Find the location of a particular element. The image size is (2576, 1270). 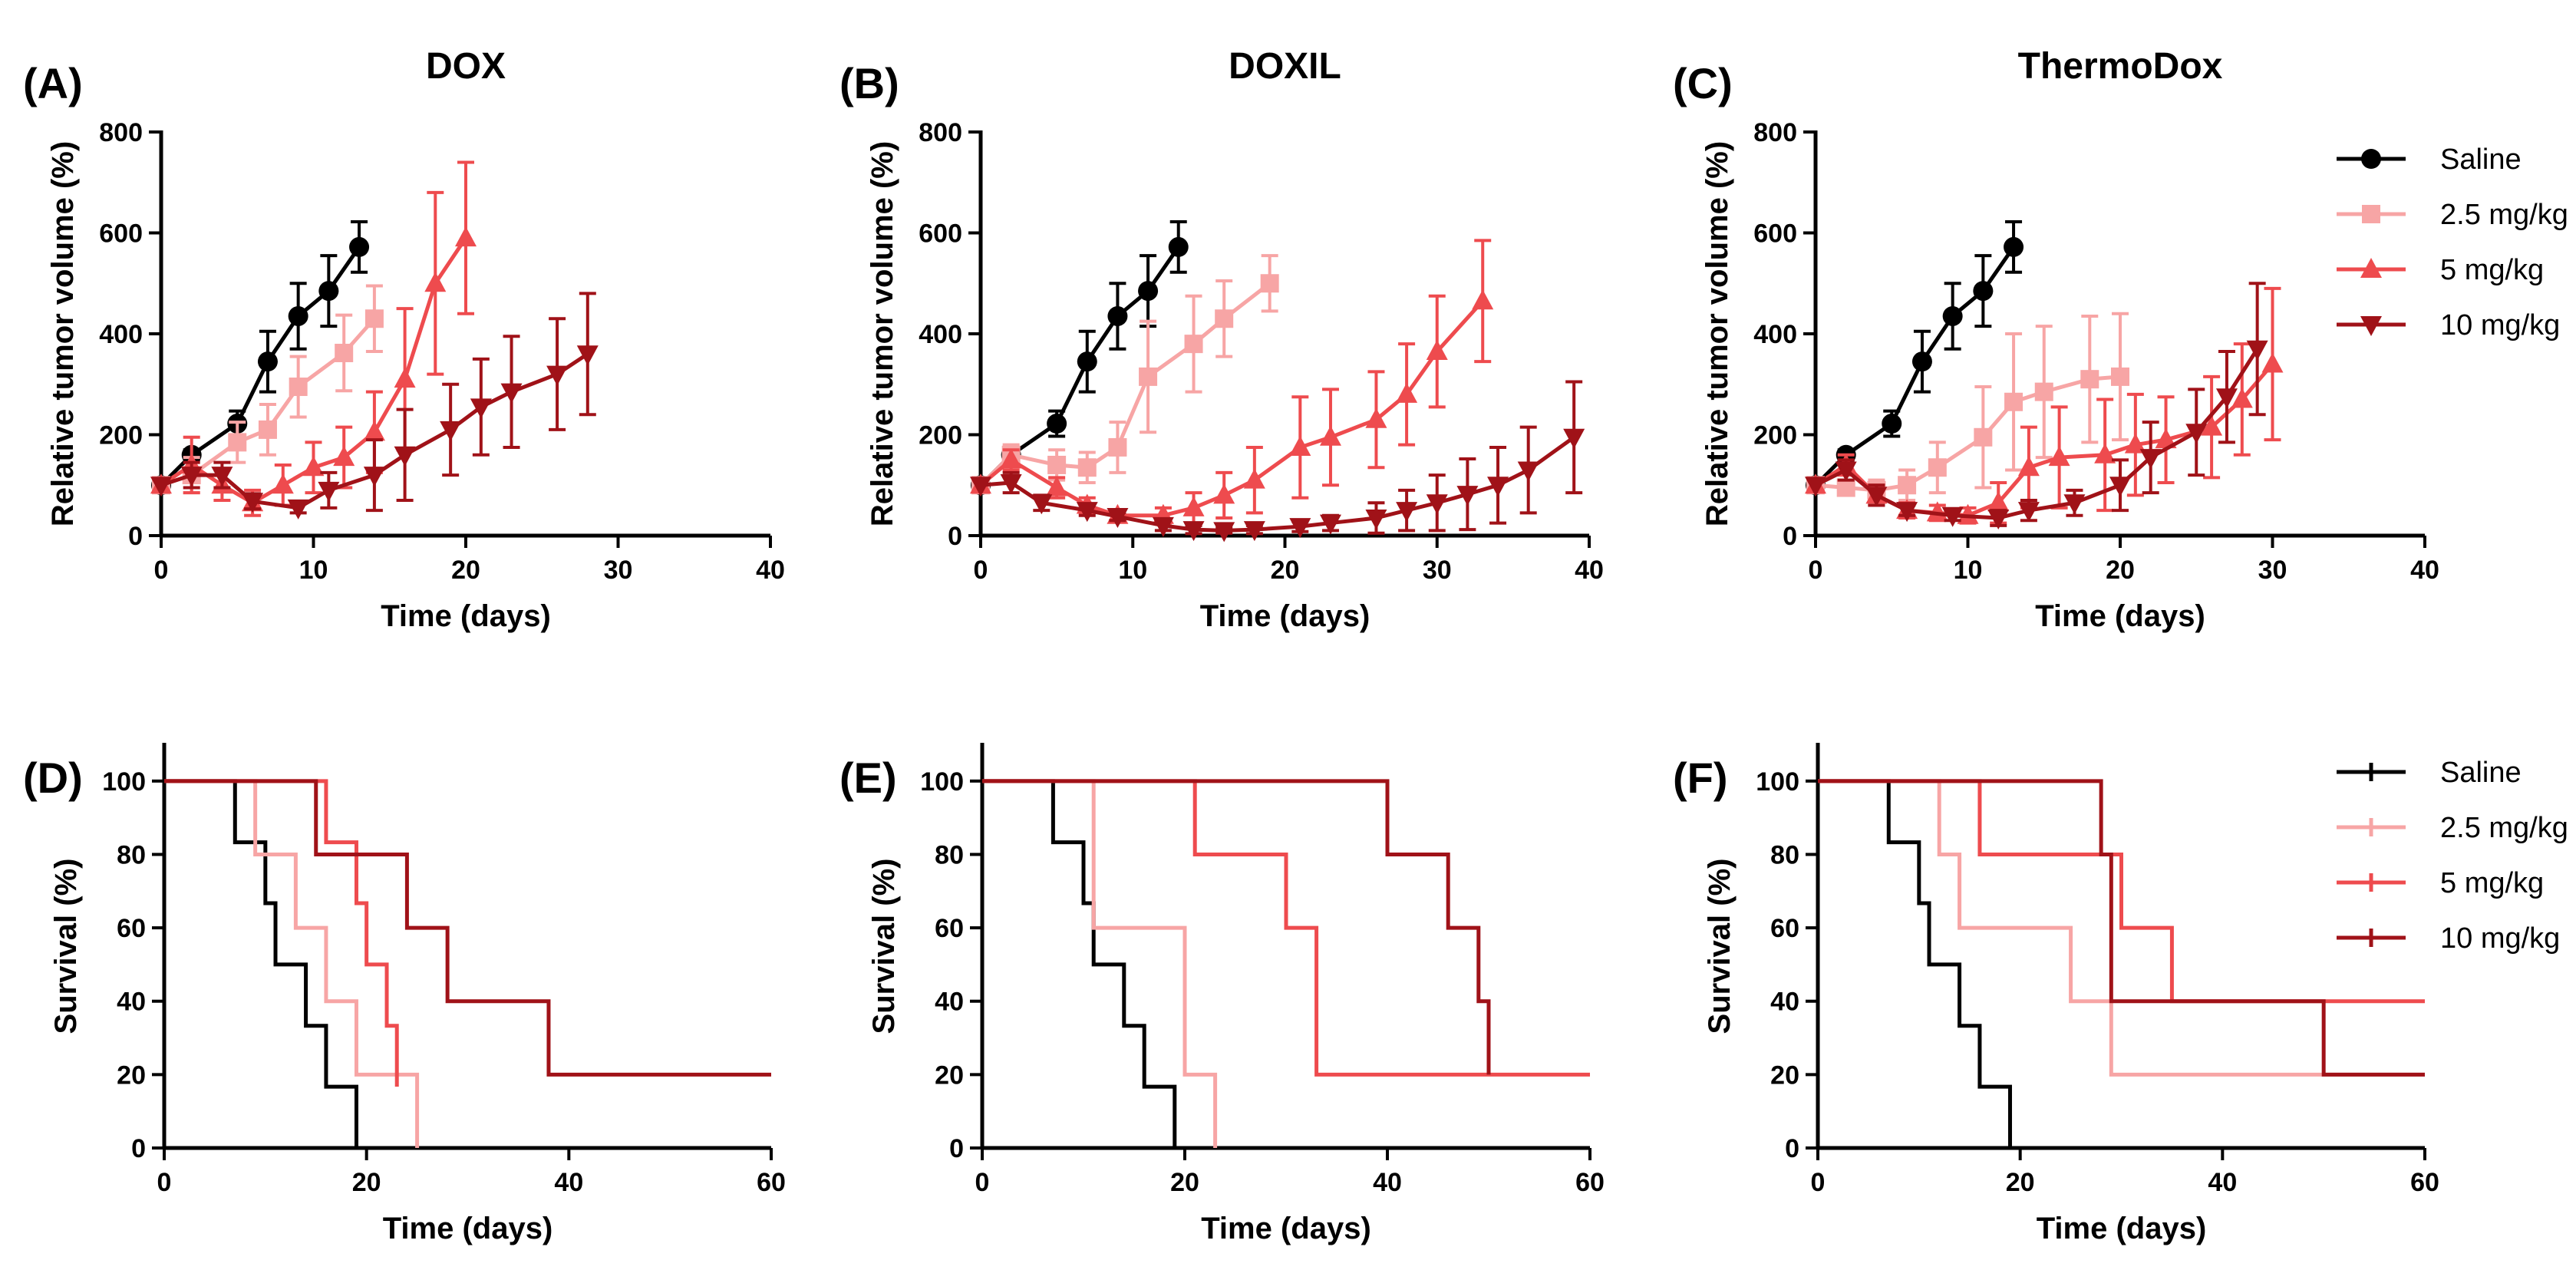

x-tick-label: 0 is located at coordinates (1818, 1182).